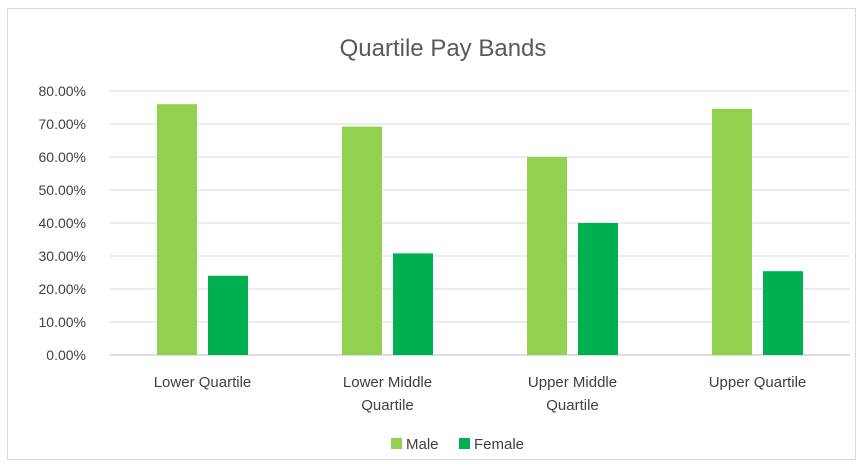  What do you see at coordinates (457, 444) in the screenshot?
I see `legend: Male Female` at bounding box center [457, 444].